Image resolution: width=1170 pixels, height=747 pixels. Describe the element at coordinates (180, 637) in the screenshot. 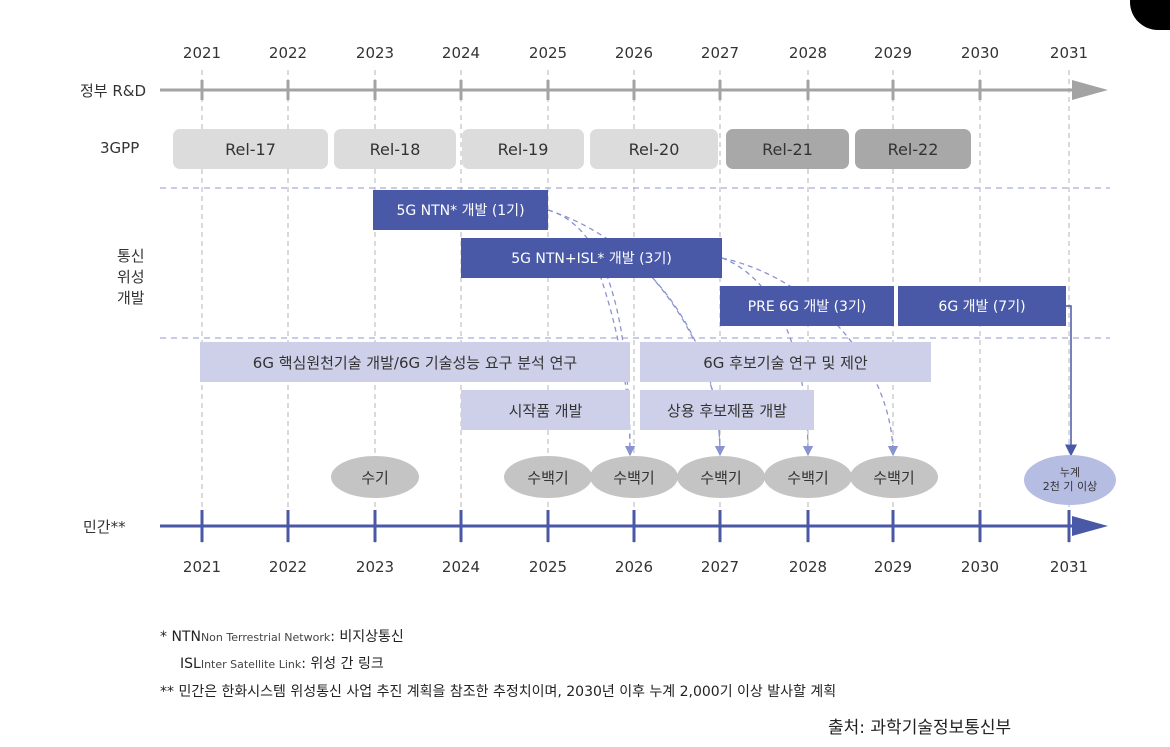

I see `note-ntn-term: * NTN` at that location.